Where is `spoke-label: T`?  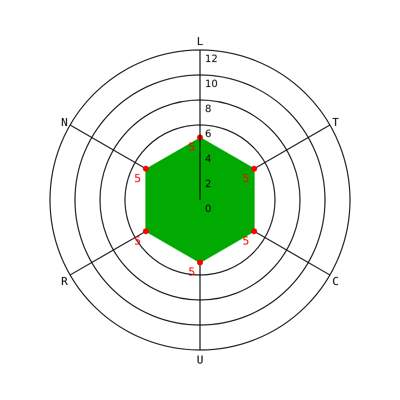
spoke-label: T is located at coordinates (336, 122).